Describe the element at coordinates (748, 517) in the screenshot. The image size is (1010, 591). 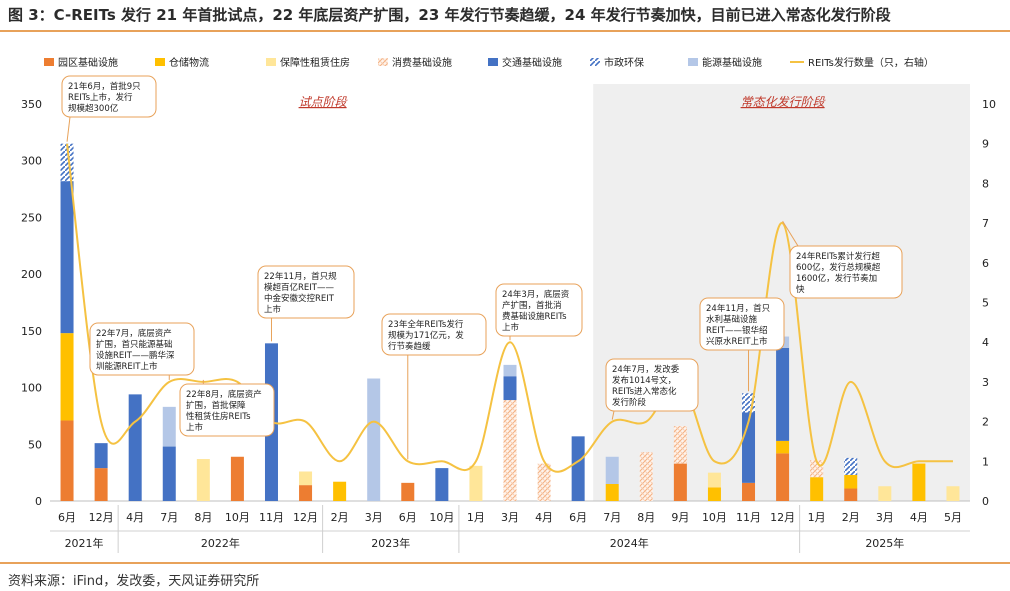
I see `x-tick-label: 11月` at that location.